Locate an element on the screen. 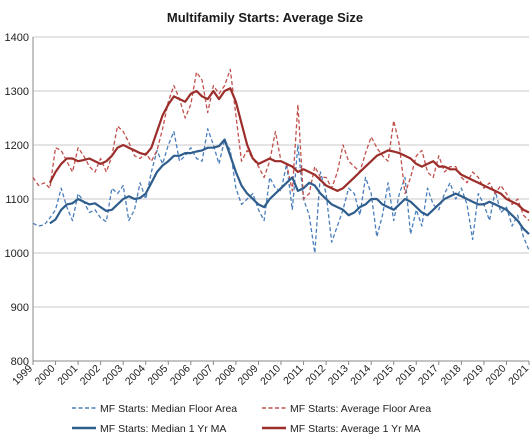 This screenshot has width=530, height=443. x-tick-label: 2003 is located at coordinates (112, 375).